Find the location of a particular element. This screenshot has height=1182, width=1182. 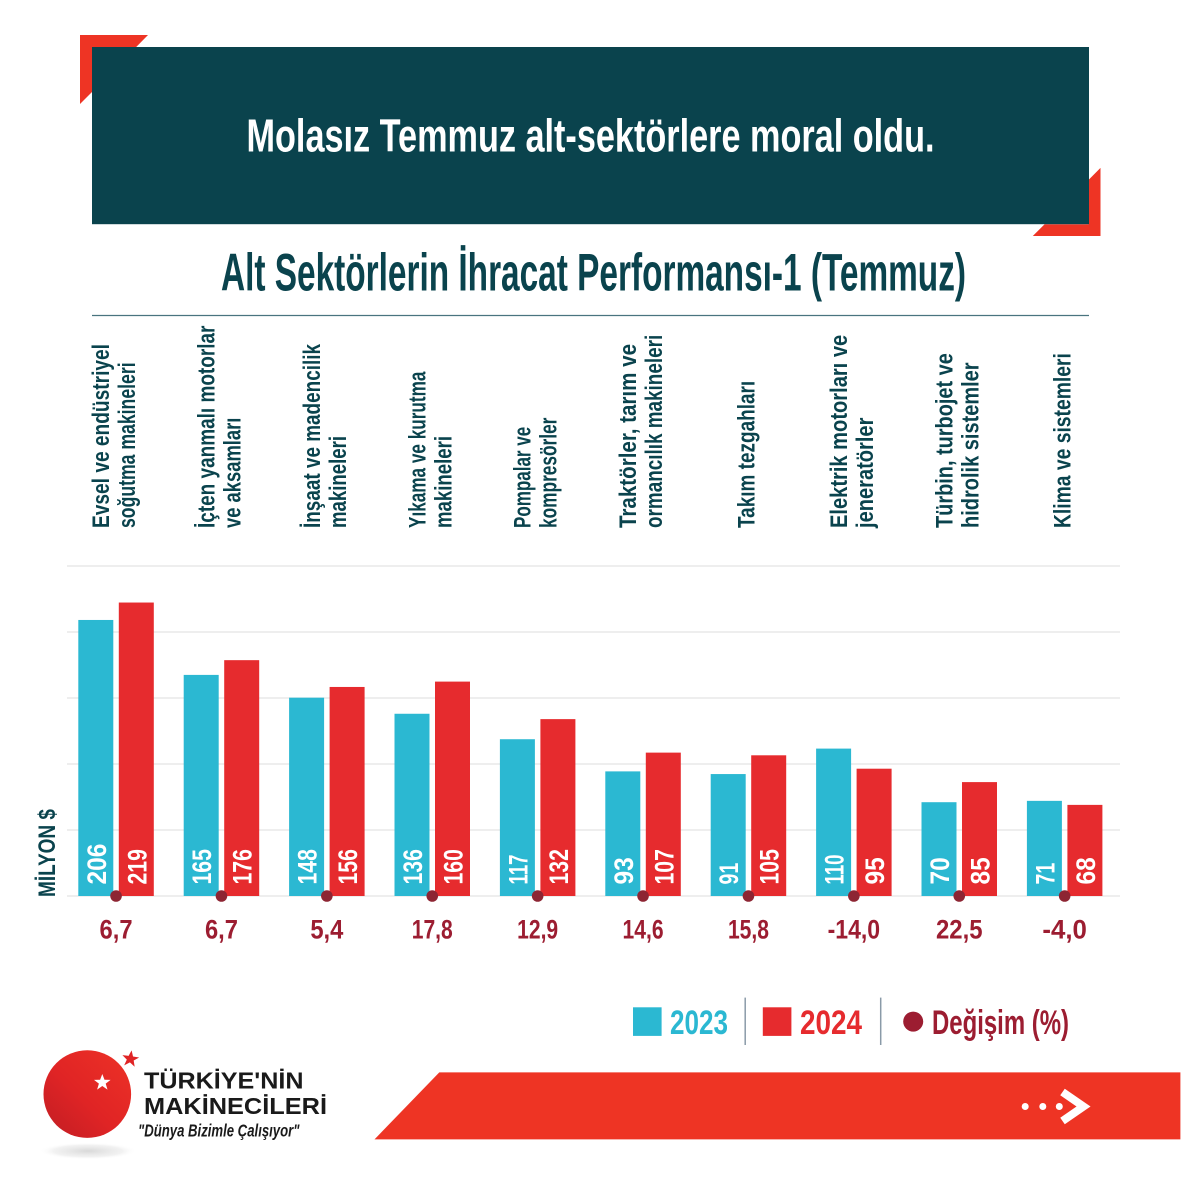

svg-text: 117 is located at coordinates (518, 870).